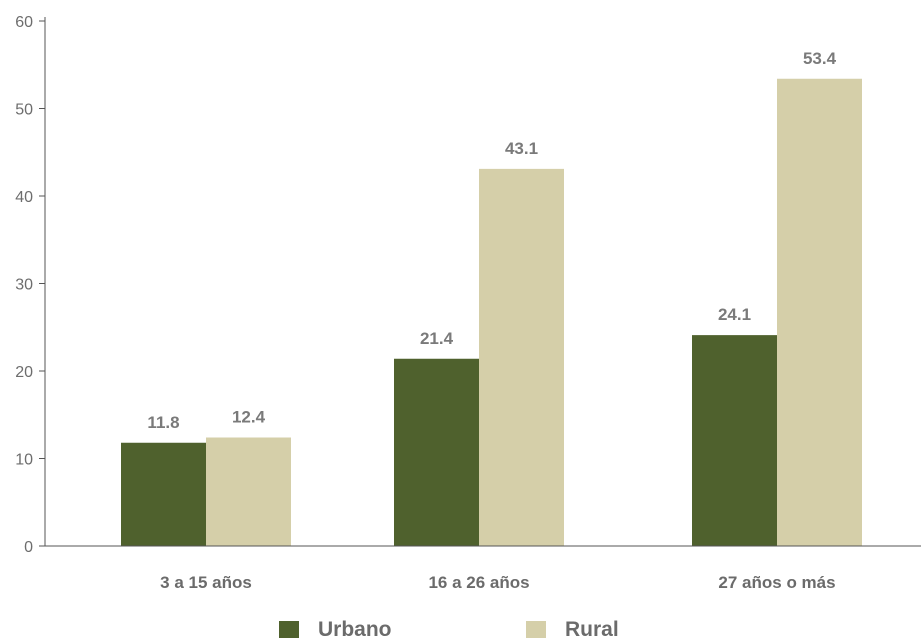  Describe the element at coordinates (483, 568) in the screenshot. I see `x-axis: 3 a 15 años 16 a 26 años 27 años o más` at that location.